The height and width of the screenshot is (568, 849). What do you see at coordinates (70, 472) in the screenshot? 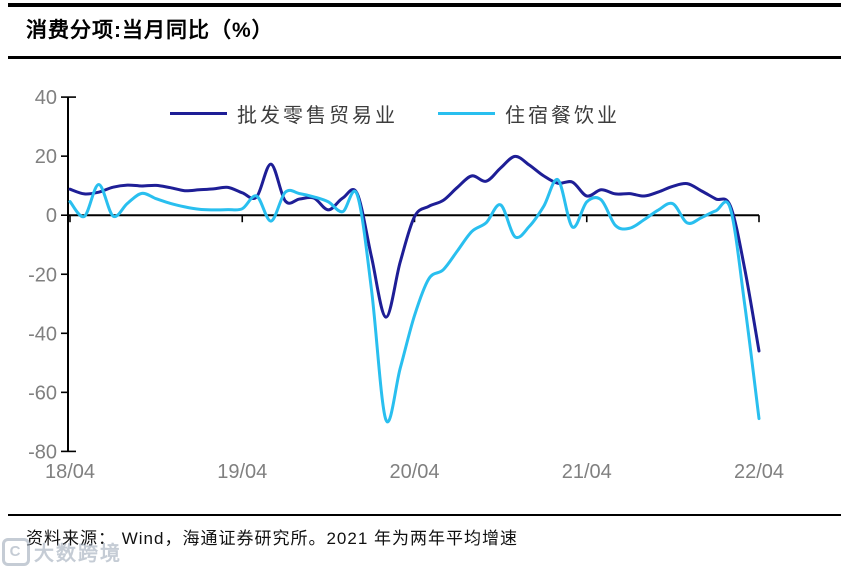
I see `x-tick-label: 18/04` at bounding box center [70, 472].